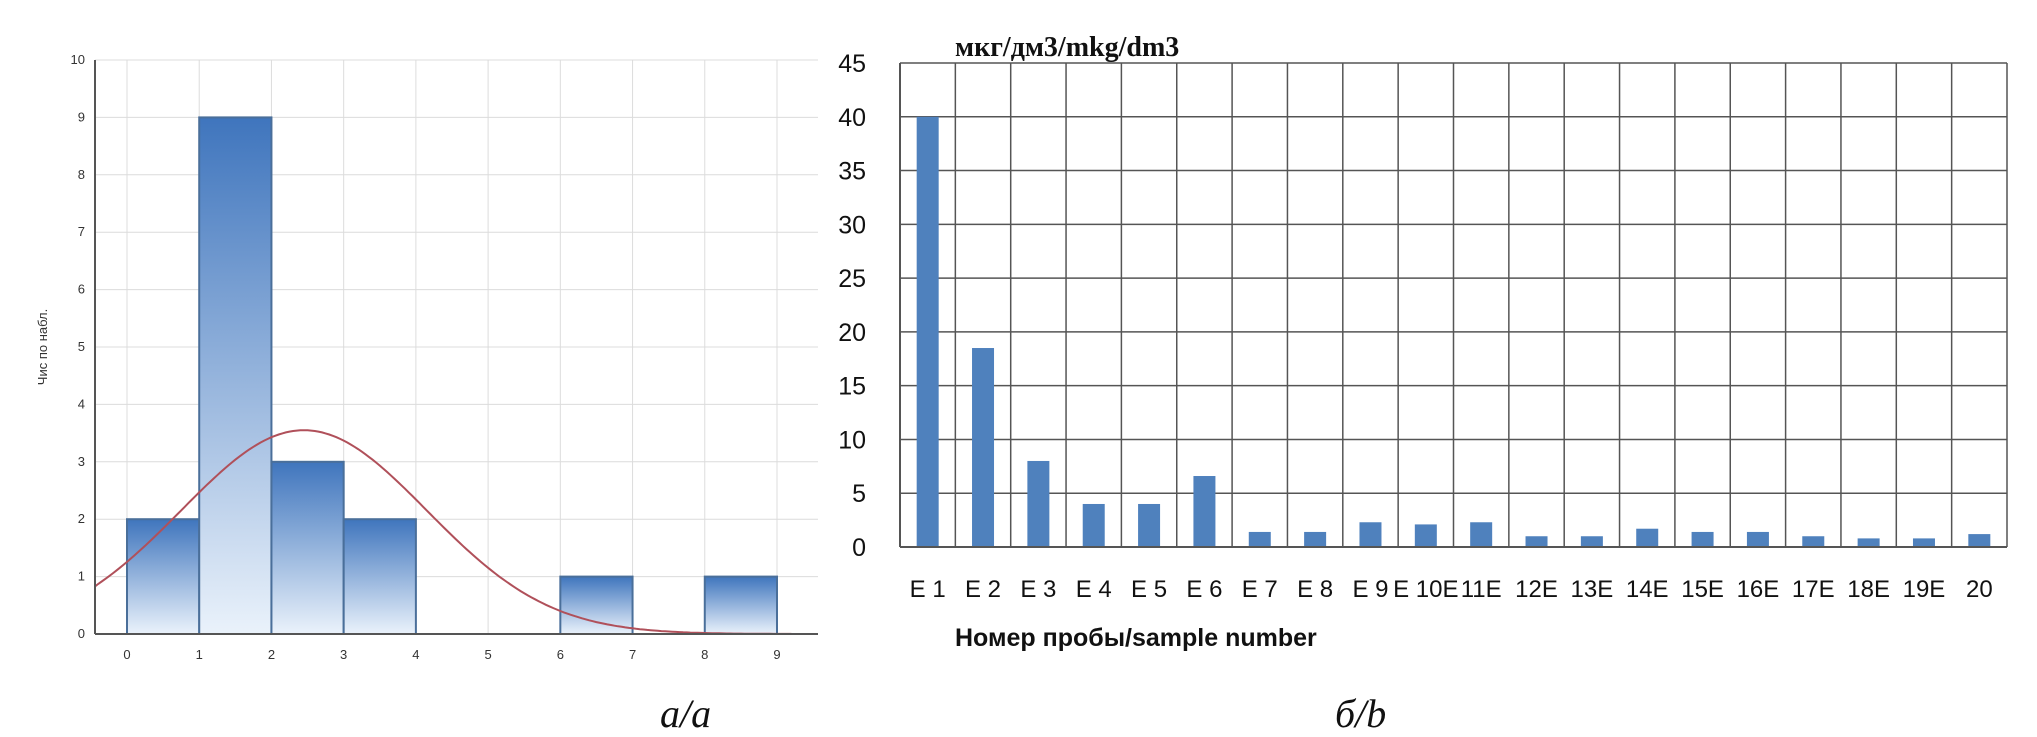 The height and width of the screenshot is (737, 2037). I want to click on x-tick-label: E 3, so click(1038, 589).